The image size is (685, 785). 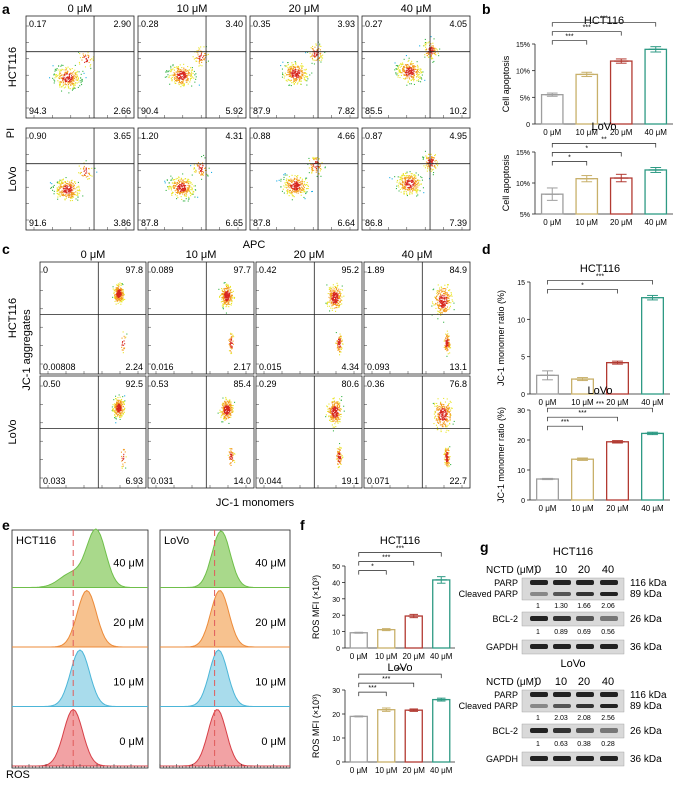 I want to click on quad-ur: 85.4, so click(x=242, y=384).